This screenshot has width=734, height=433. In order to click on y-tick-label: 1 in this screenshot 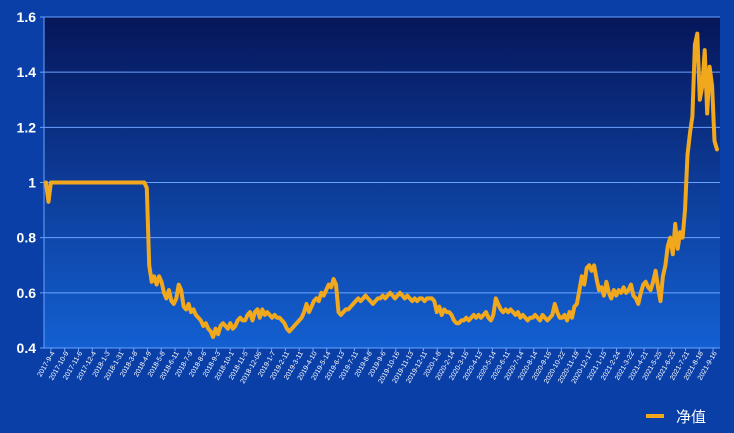, I will do `click(32, 183)`.